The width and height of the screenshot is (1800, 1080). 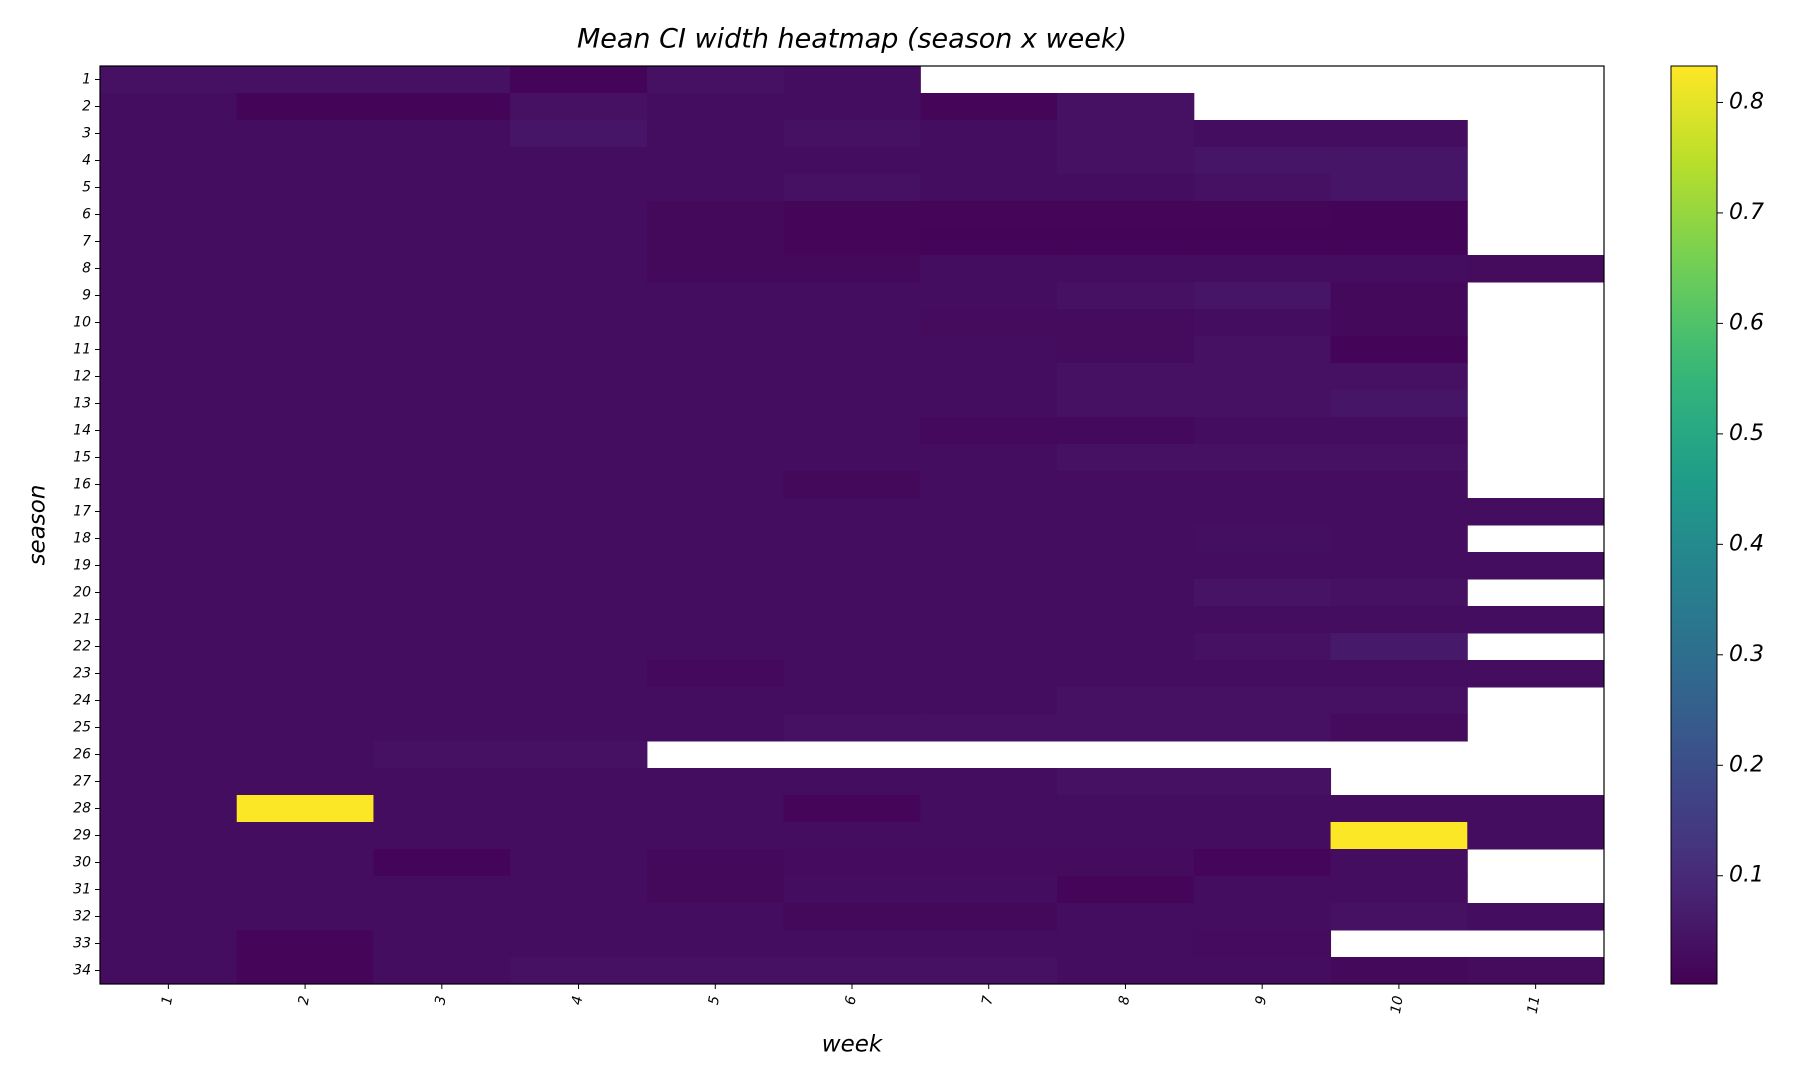 What do you see at coordinates (82, 512) in the screenshot?
I see `y-tick-label: 17` at bounding box center [82, 512].